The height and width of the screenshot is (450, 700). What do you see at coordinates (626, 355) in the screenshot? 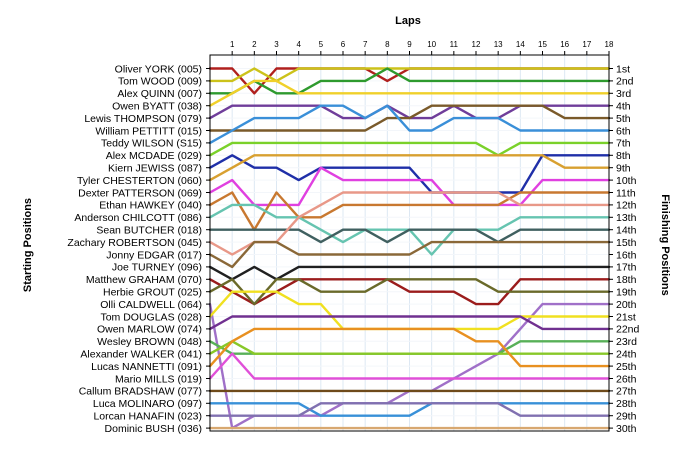
I see `finishing-position-label: 24th` at bounding box center [626, 355].